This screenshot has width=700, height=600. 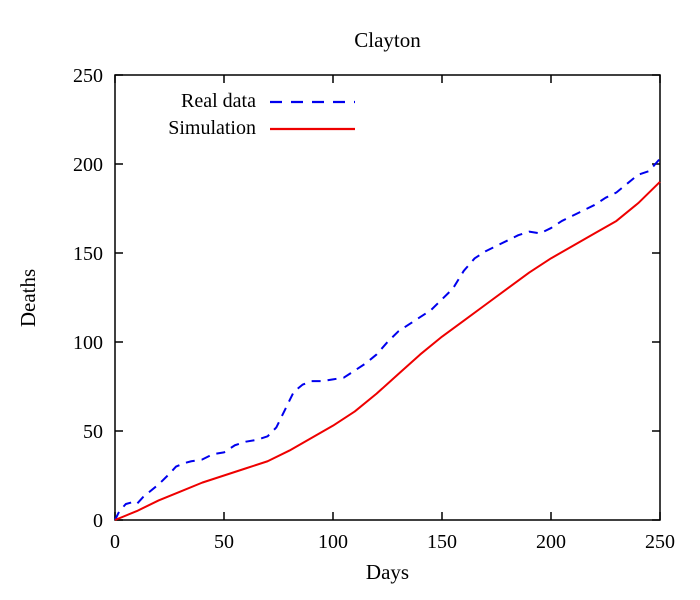 What do you see at coordinates (88, 76) in the screenshot?
I see `y-tick-label: 250` at bounding box center [88, 76].